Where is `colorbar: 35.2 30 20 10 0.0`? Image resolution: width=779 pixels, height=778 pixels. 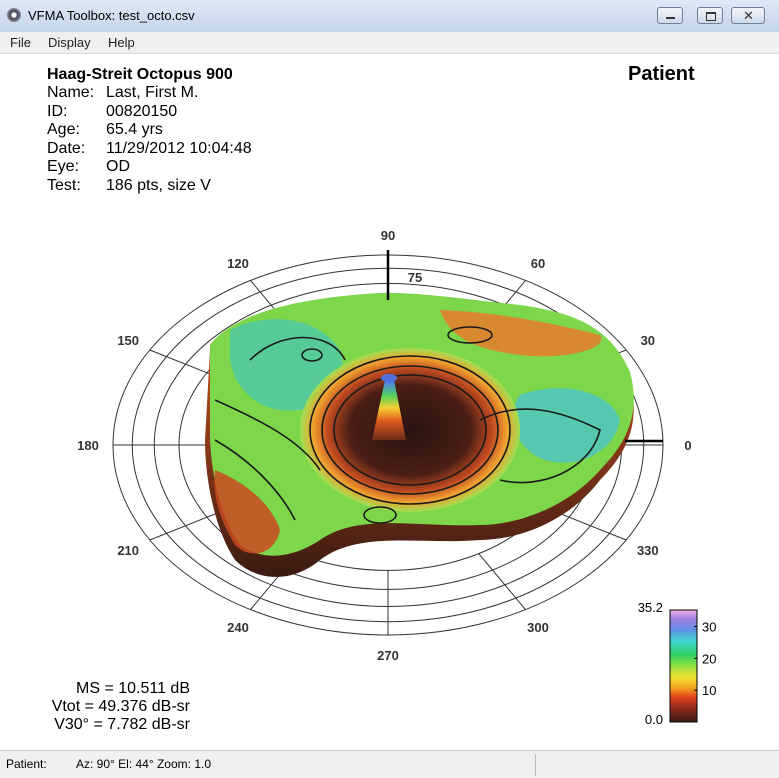
colorbar: 35.2 30 20 10 0.0 is located at coordinates (677, 663).